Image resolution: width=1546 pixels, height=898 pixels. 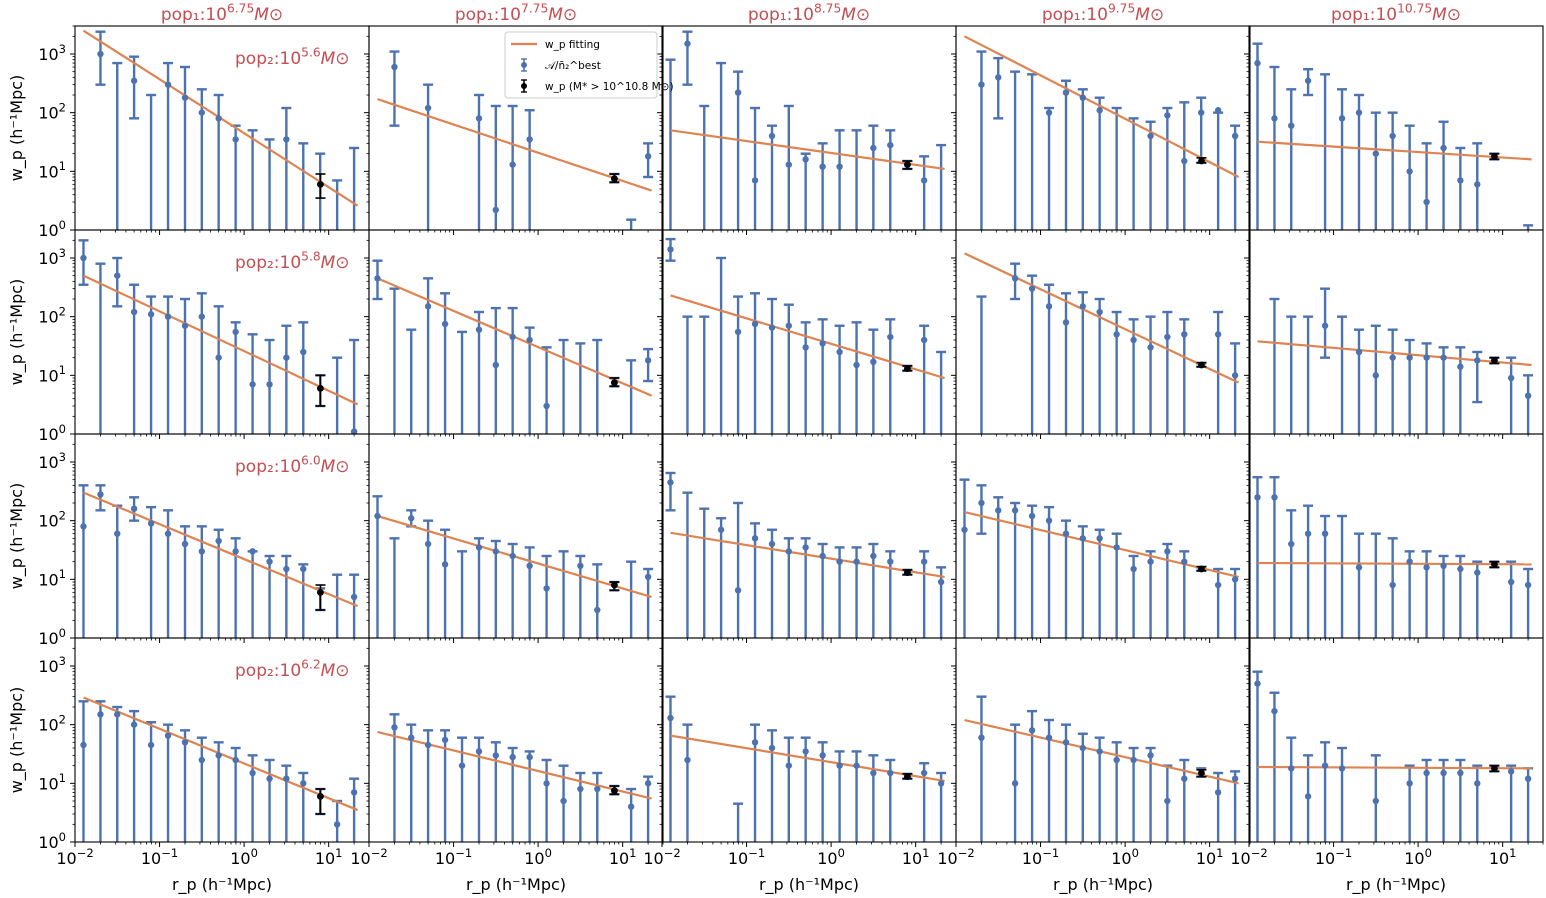 What do you see at coordinates (524, 86) in the screenshot?
I see `legend-point-marker` at bounding box center [524, 86].